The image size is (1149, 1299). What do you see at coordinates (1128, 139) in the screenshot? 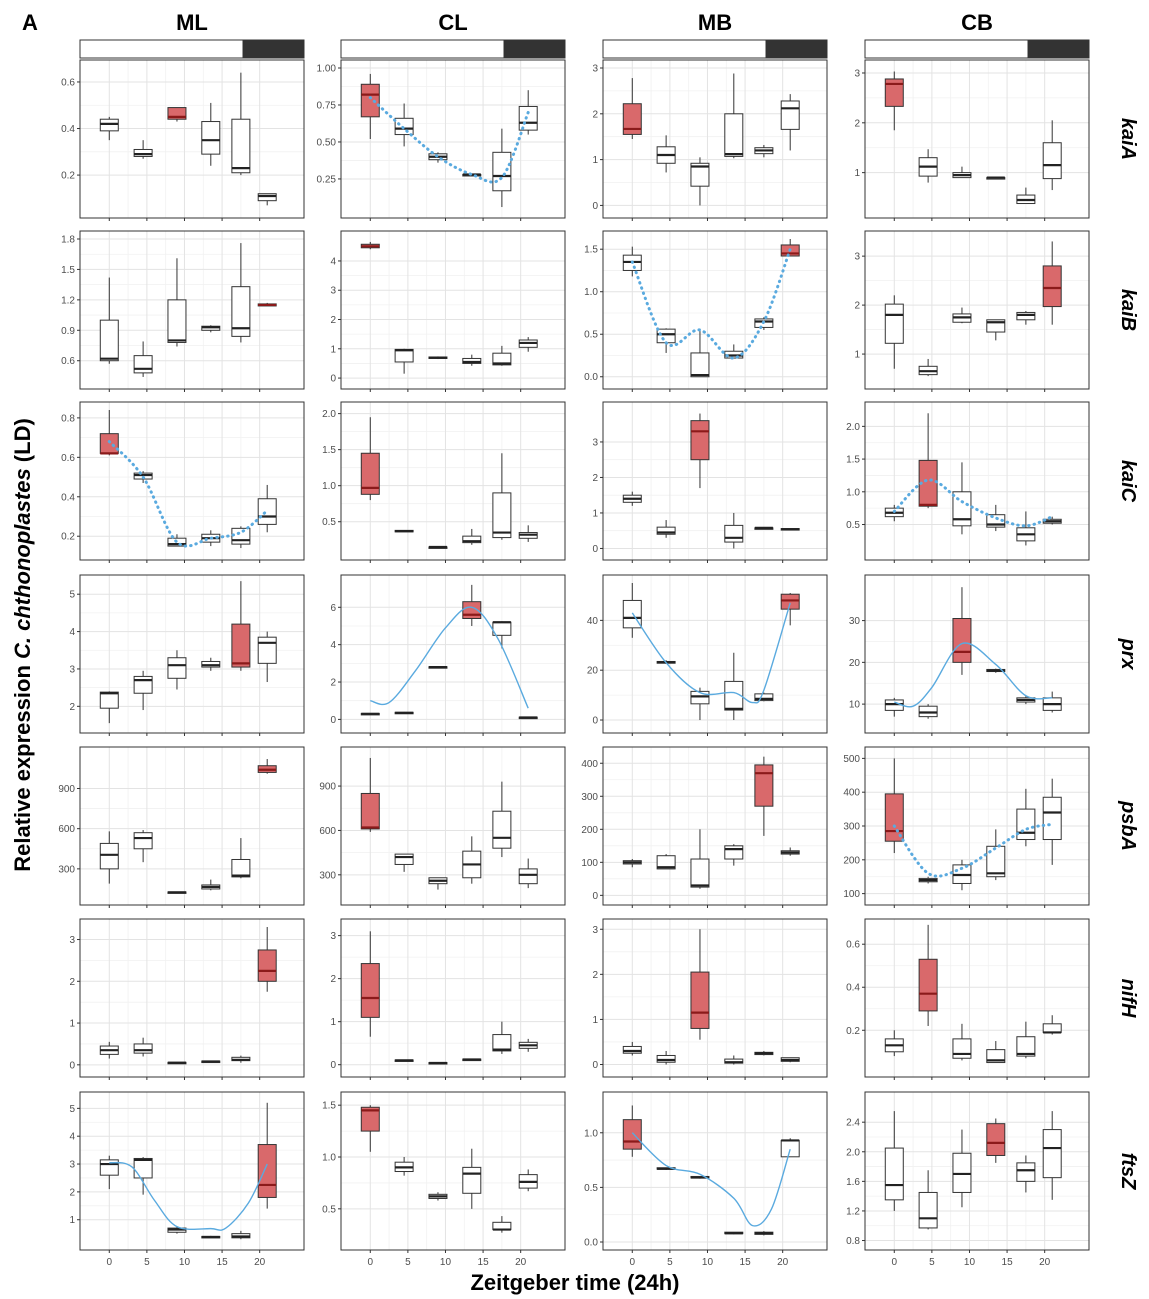
I see `gene-label-kaia: kaiA` at bounding box center [1128, 139].